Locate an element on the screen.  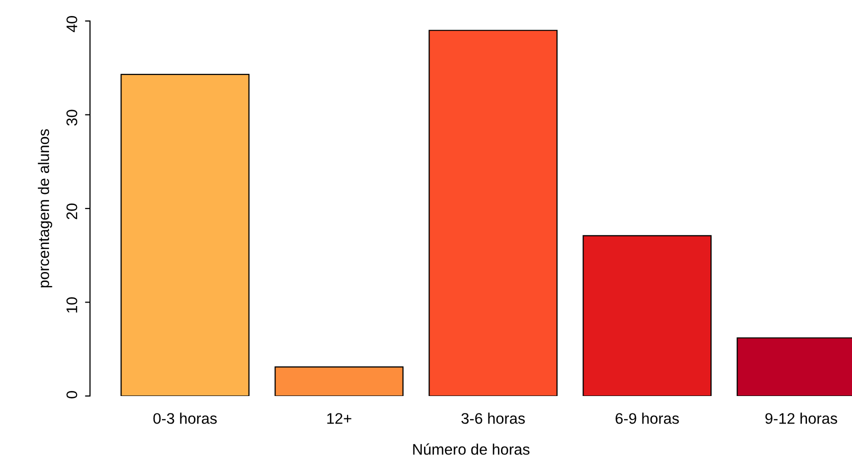
y-tick-label: 10 is located at coordinates (72, 305).